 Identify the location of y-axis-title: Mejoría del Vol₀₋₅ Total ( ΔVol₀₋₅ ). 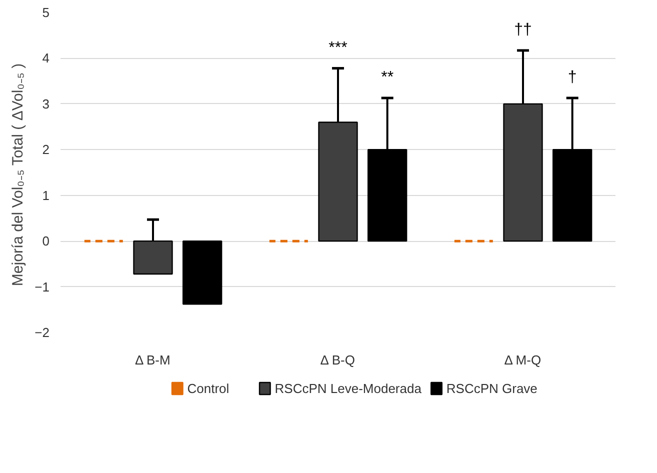
(18, 174).